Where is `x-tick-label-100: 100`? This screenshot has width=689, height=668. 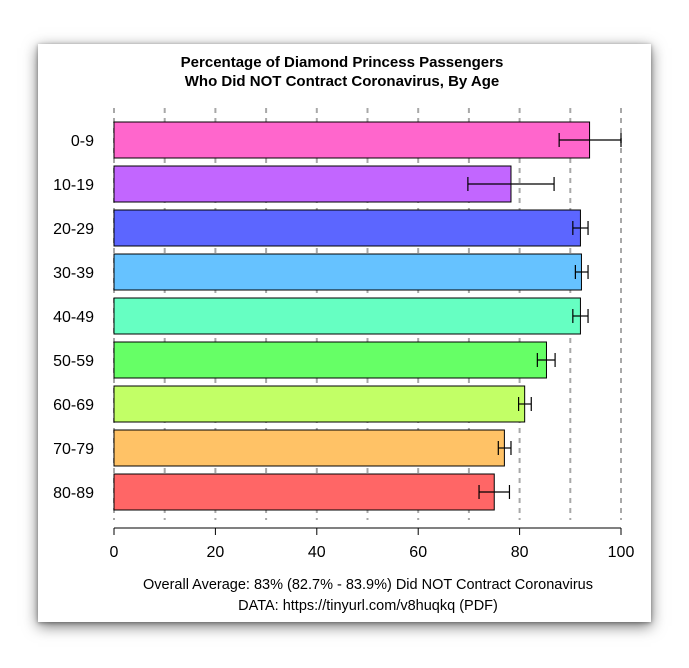 x-tick-label-100: 100 is located at coordinates (621, 552).